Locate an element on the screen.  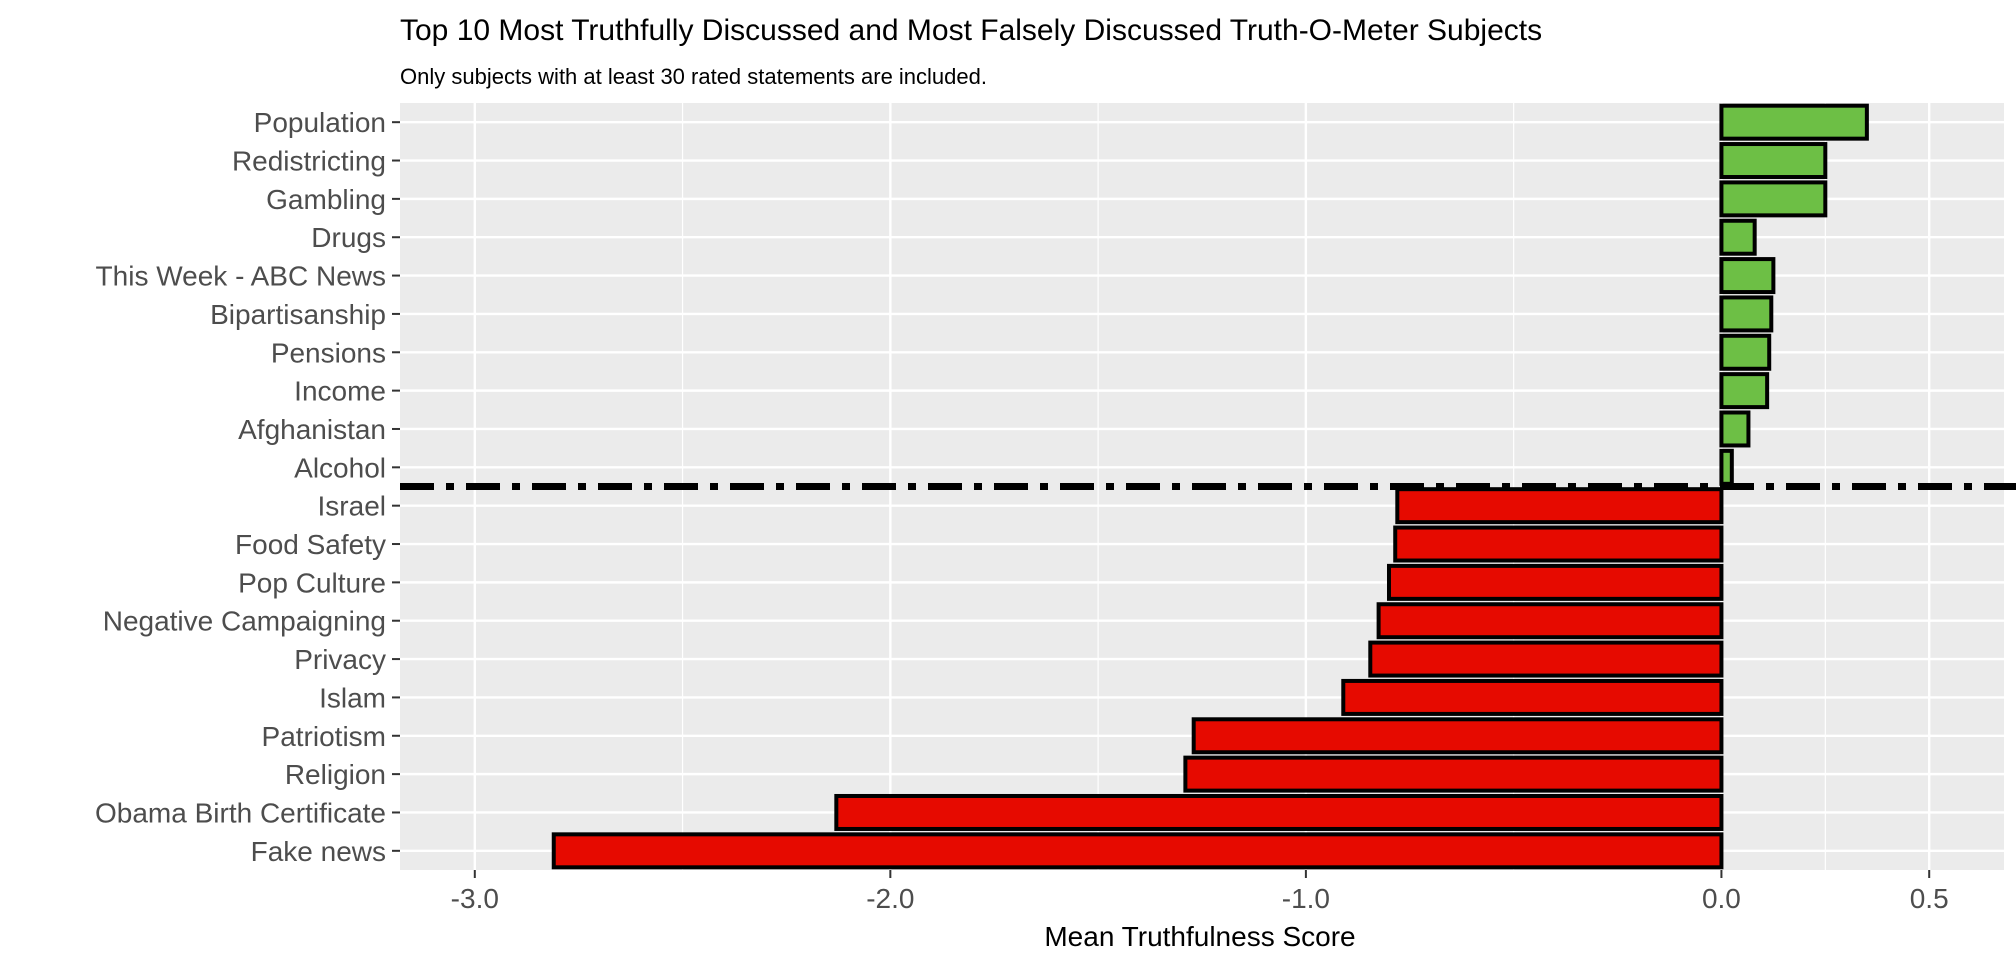
y-tick-label: Israel is located at coordinates (352, 506).